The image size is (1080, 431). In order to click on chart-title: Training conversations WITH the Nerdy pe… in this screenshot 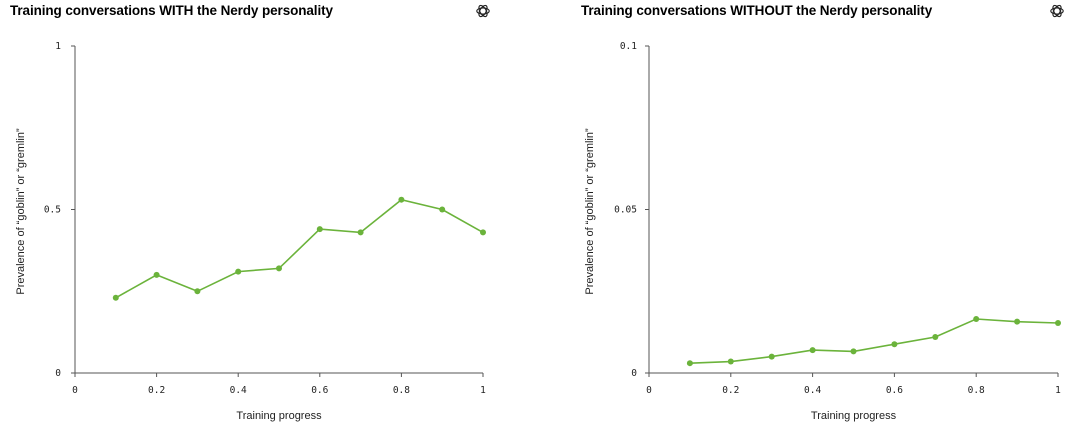, I will do `click(171, 10)`.